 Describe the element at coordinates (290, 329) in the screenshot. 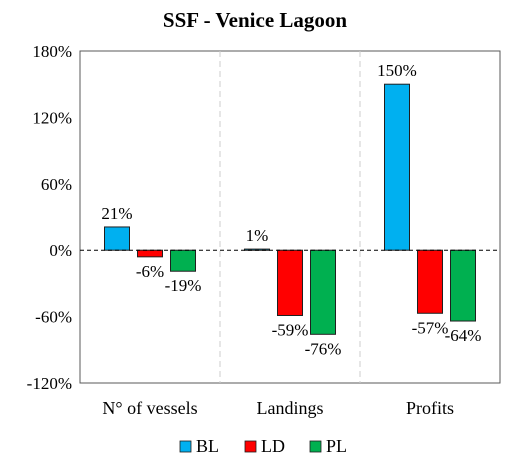

I see `data-label: -59%` at that location.